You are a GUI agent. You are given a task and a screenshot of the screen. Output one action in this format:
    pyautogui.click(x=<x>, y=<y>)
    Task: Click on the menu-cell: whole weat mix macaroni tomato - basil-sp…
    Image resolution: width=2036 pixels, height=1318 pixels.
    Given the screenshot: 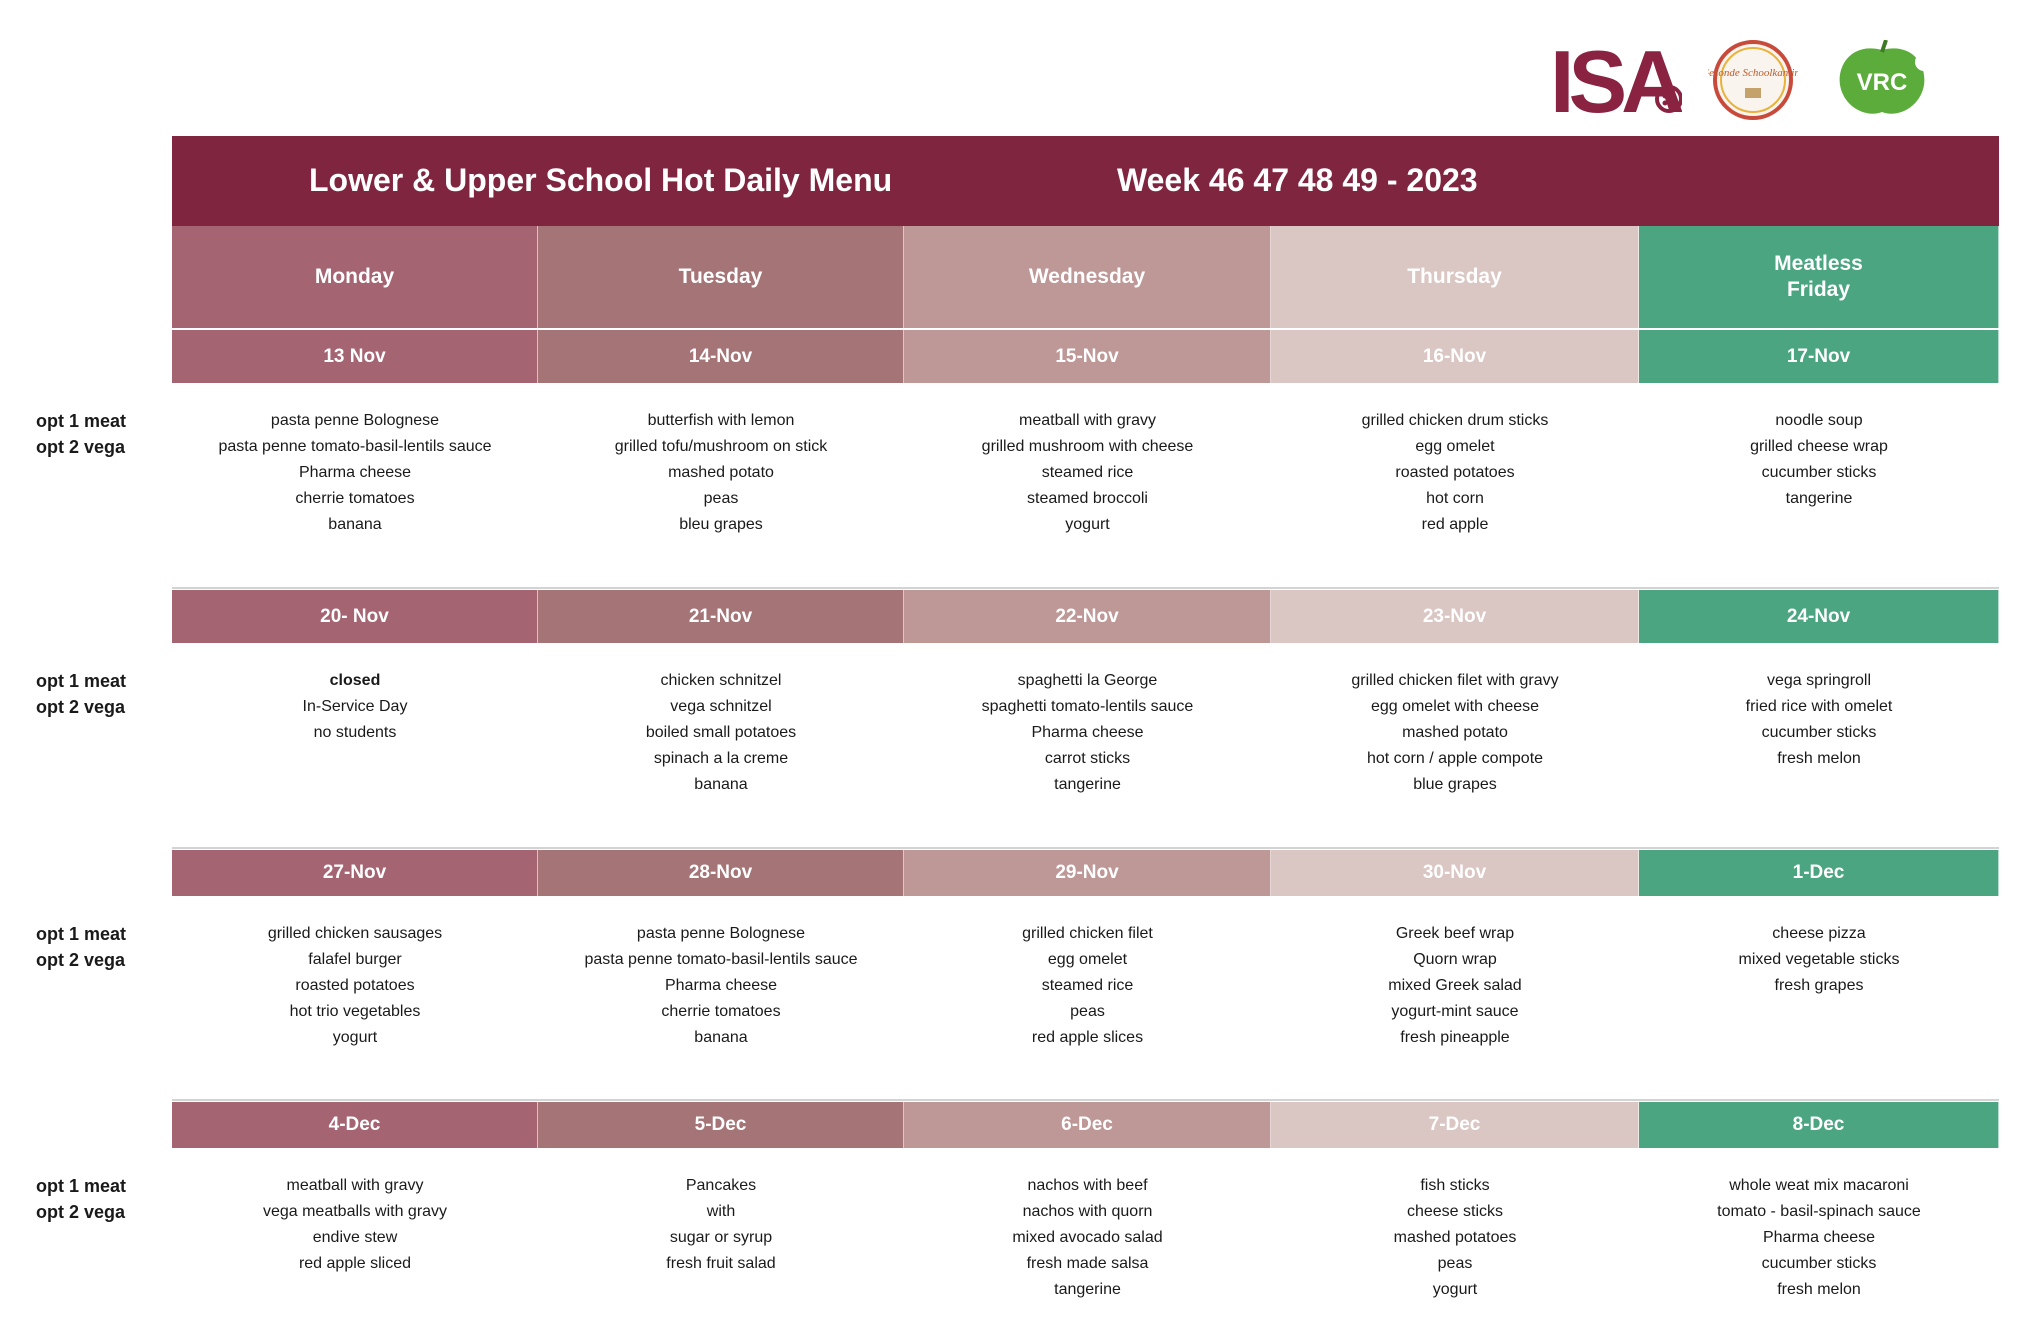 What is the action you would take?
    pyautogui.click(x=1819, y=1238)
    